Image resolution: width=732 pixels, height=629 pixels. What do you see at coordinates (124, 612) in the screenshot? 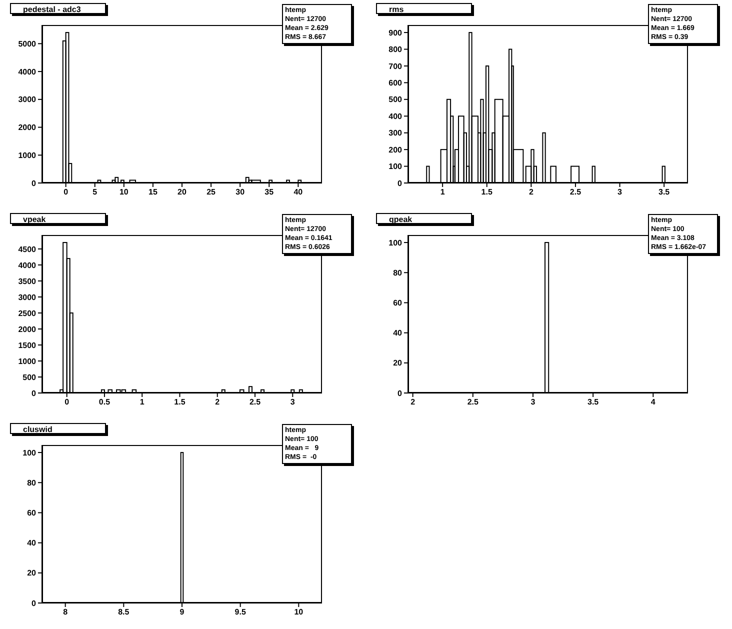
I see `x-tick-label: 8.5` at bounding box center [124, 612].